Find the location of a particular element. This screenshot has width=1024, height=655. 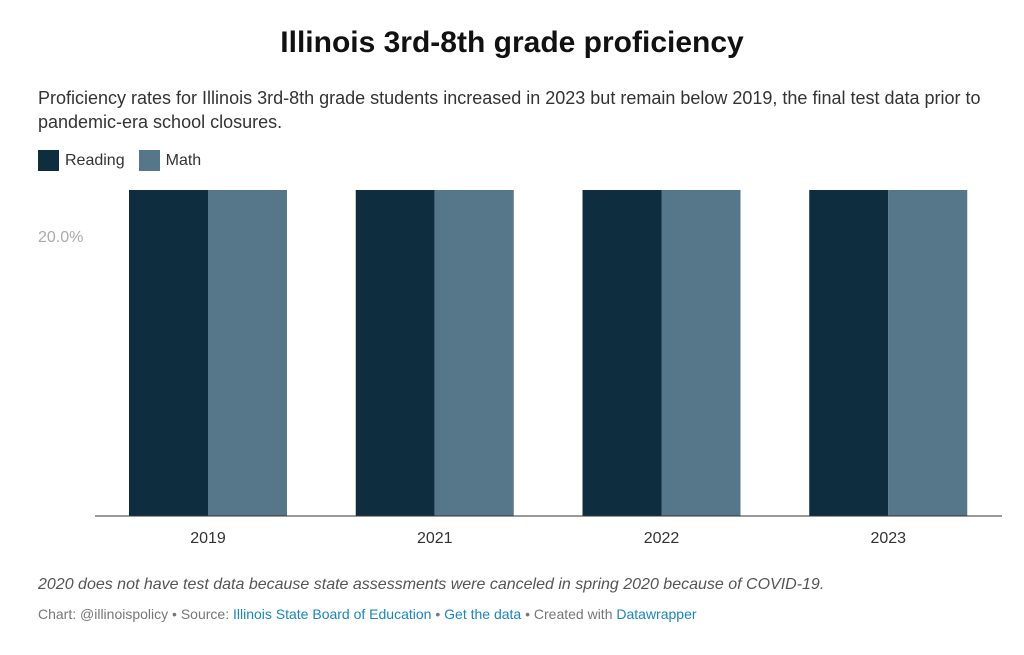

legend-swatch-reading is located at coordinates (48, 160).